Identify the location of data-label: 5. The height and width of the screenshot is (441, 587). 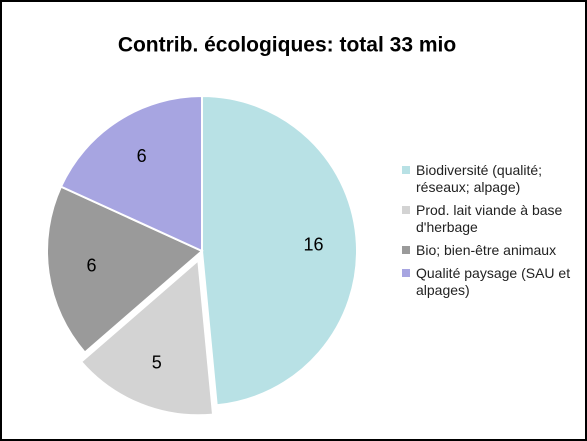
(157, 363).